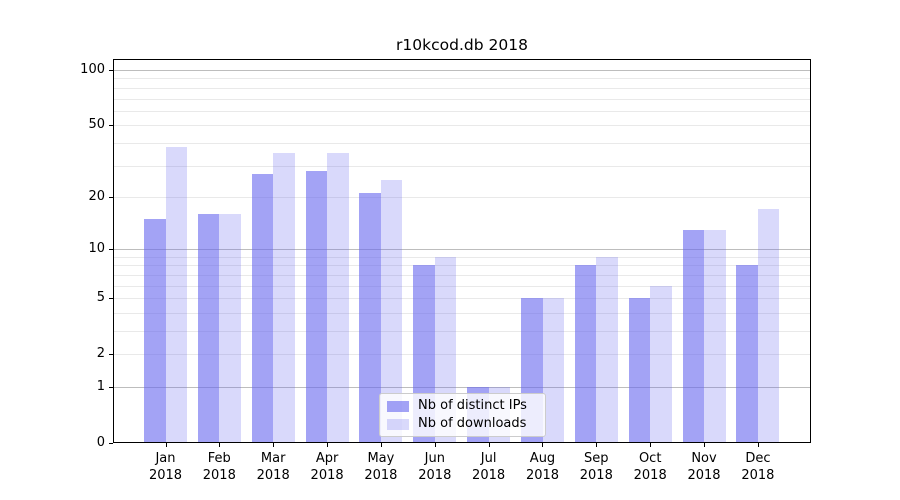 Image resolution: width=900 pixels, height=500 pixels. I want to click on legend-swatch-downloads-icon, so click(398, 424).